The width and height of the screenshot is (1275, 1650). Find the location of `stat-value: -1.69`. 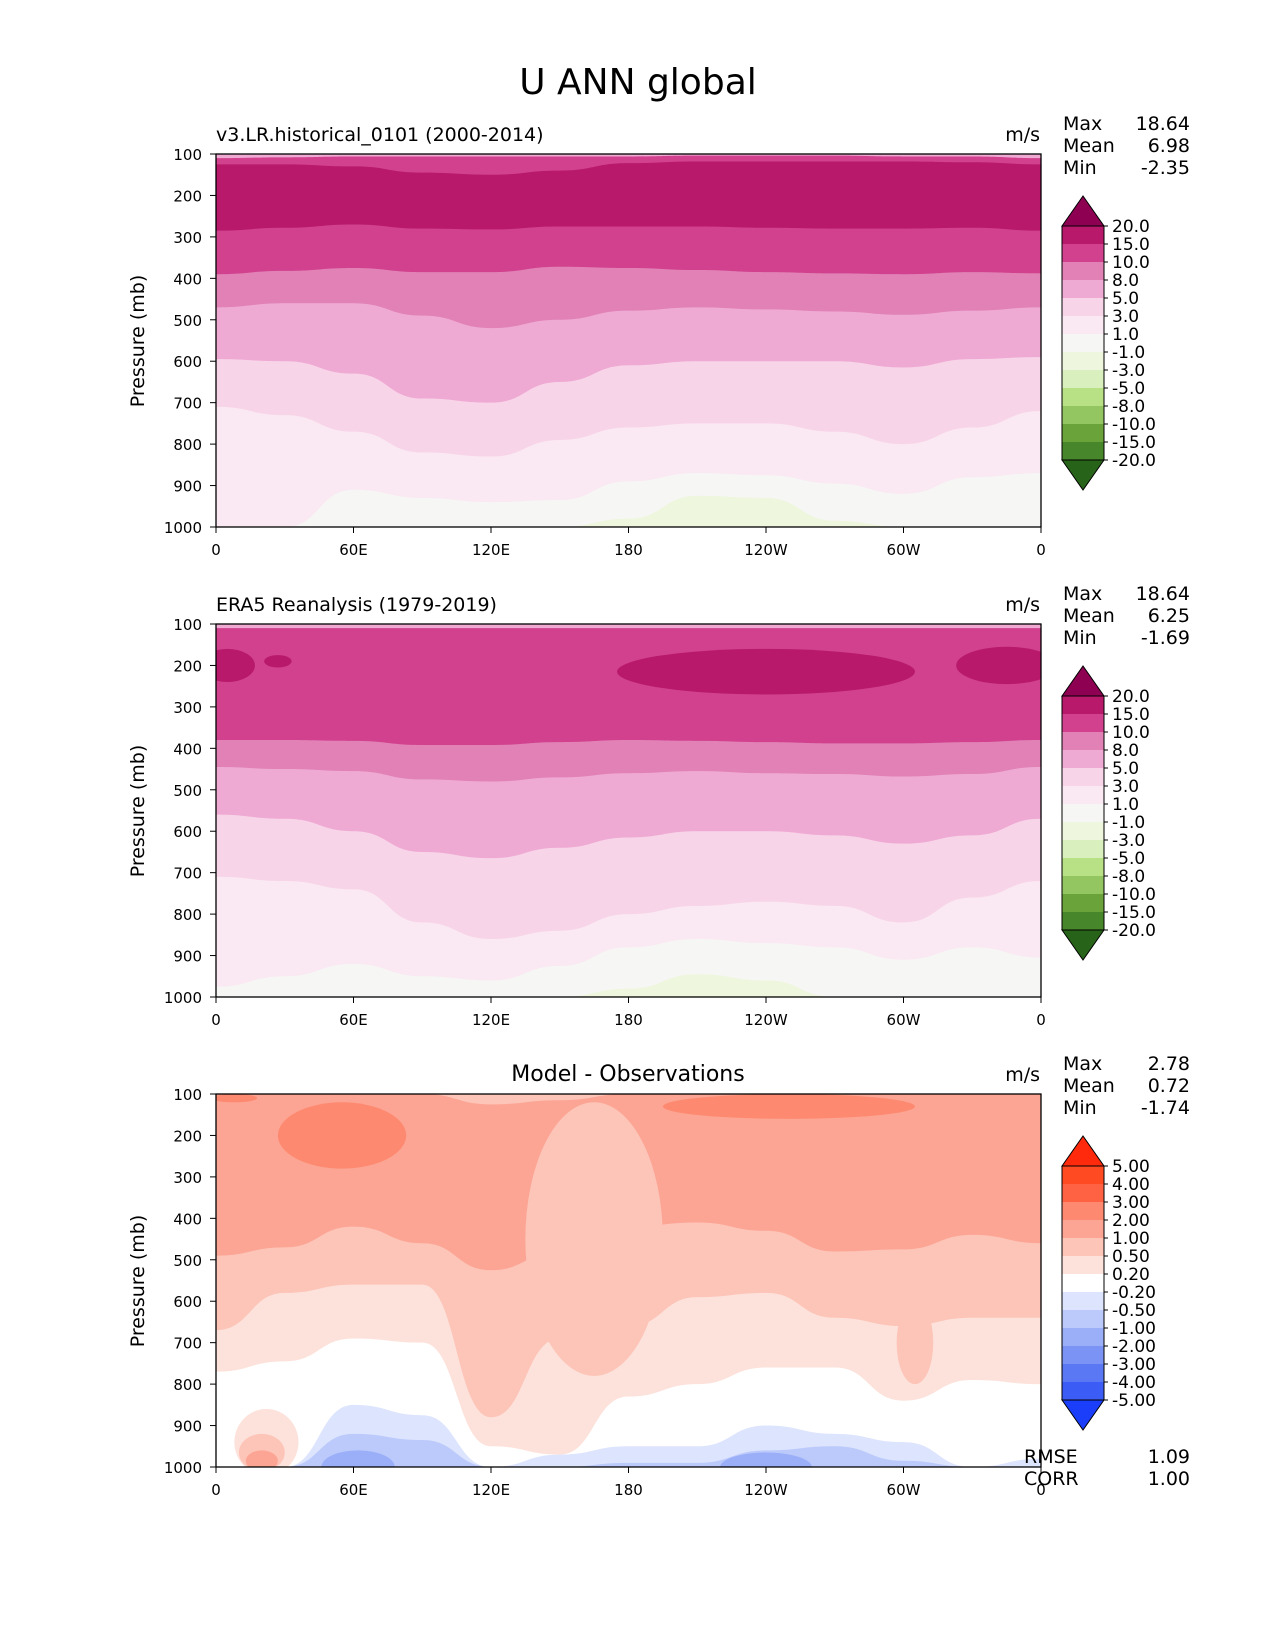

stat-value: -1.69 is located at coordinates (1165, 638).